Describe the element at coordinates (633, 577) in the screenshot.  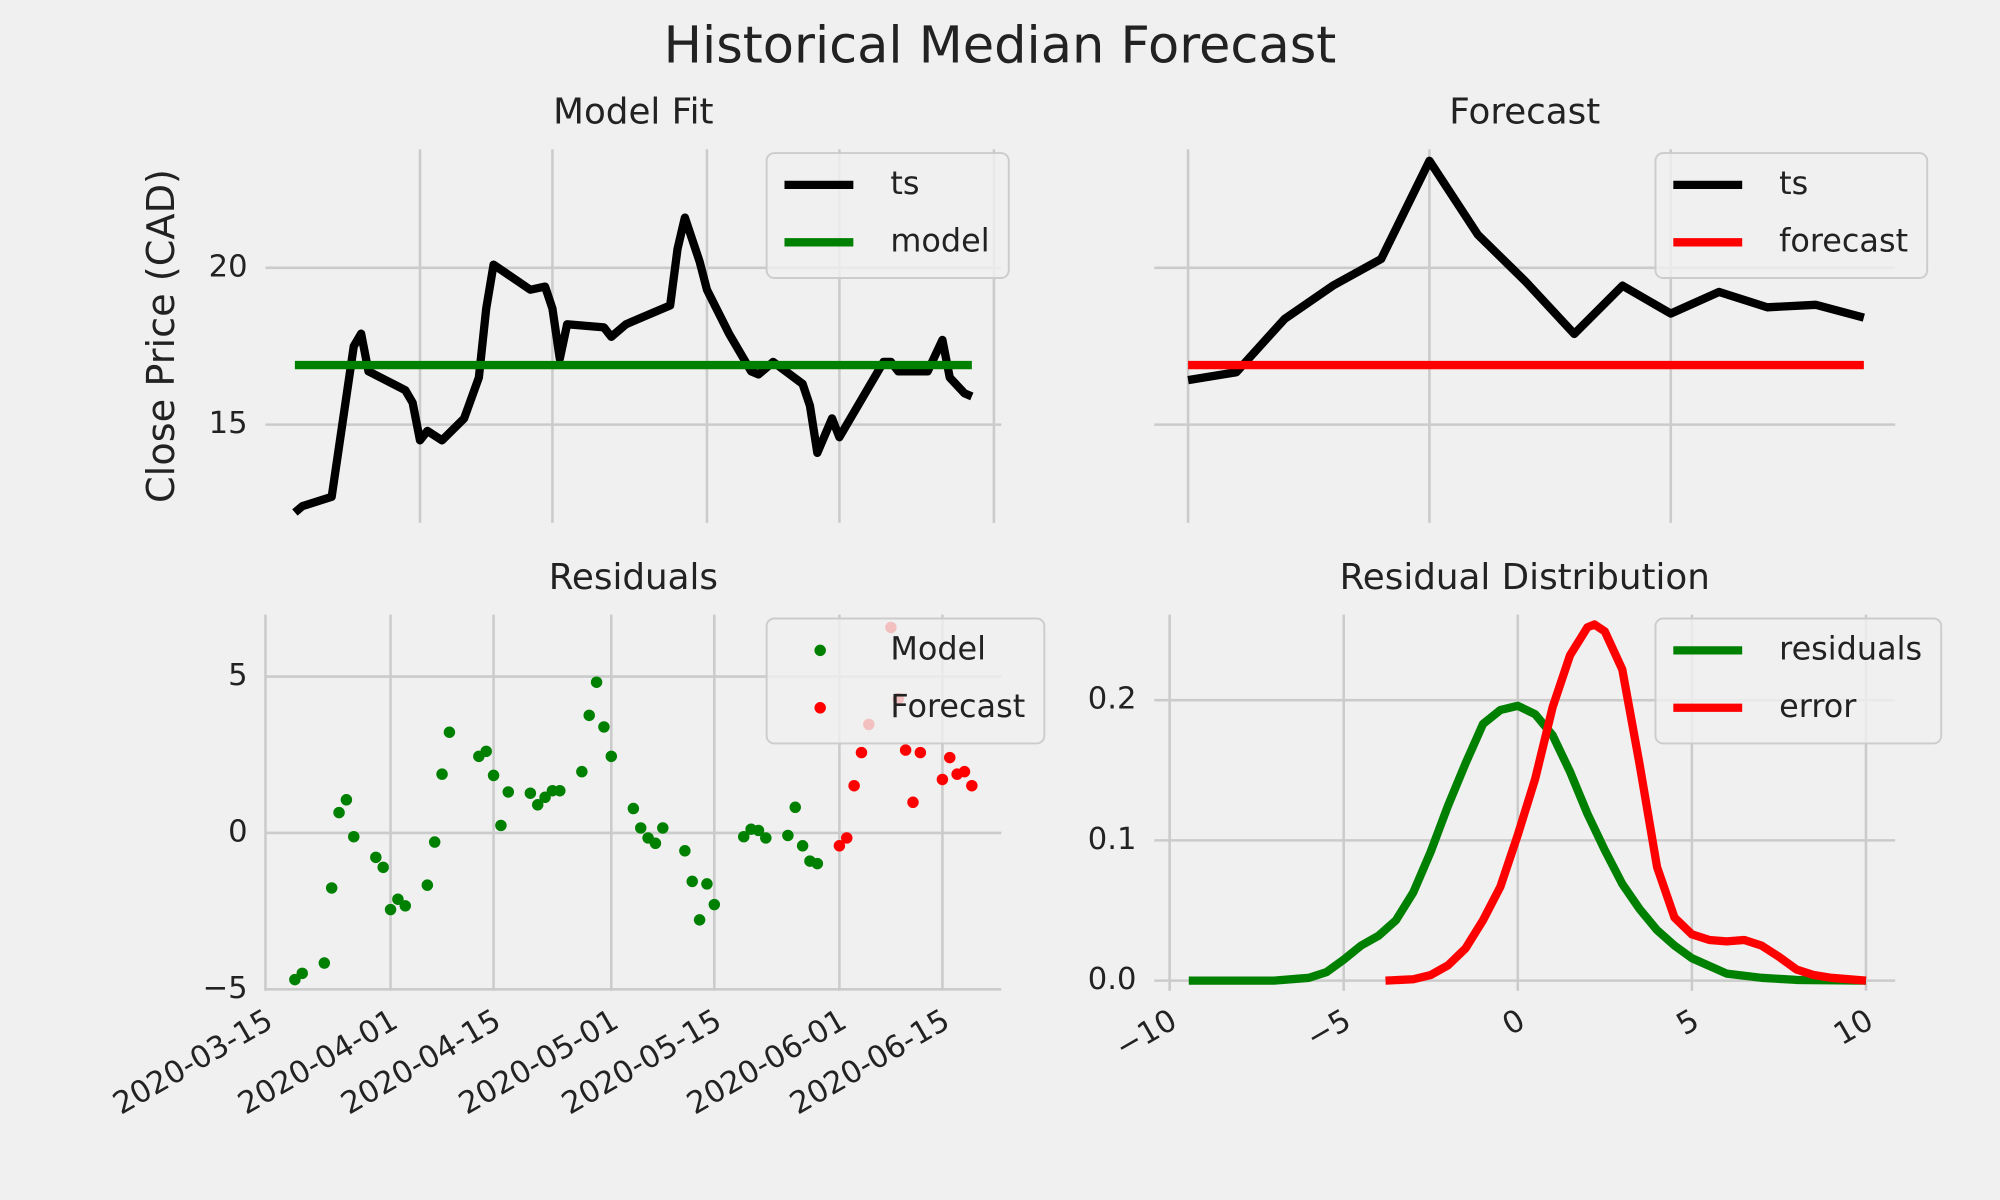
I see `subplot-title: Residuals` at that location.